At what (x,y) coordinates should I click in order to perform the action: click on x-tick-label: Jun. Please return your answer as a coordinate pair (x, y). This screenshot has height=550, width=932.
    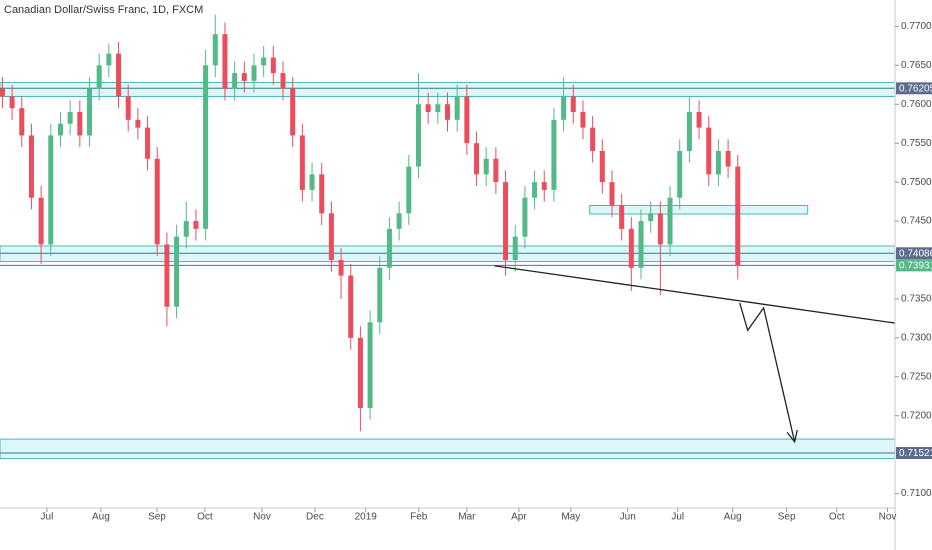
    Looking at the image, I should click on (628, 517).